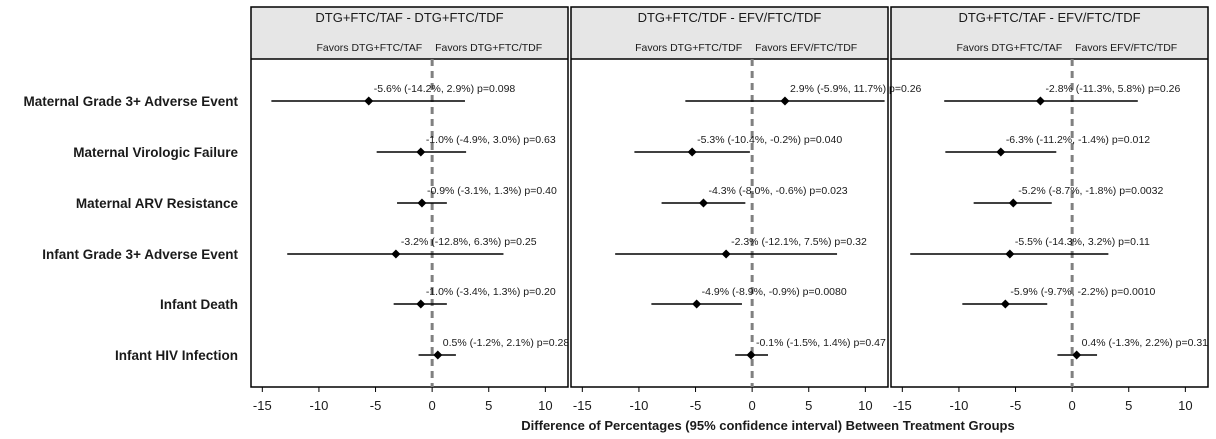  I want to click on row-label: Infant Death, so click(199, 304).